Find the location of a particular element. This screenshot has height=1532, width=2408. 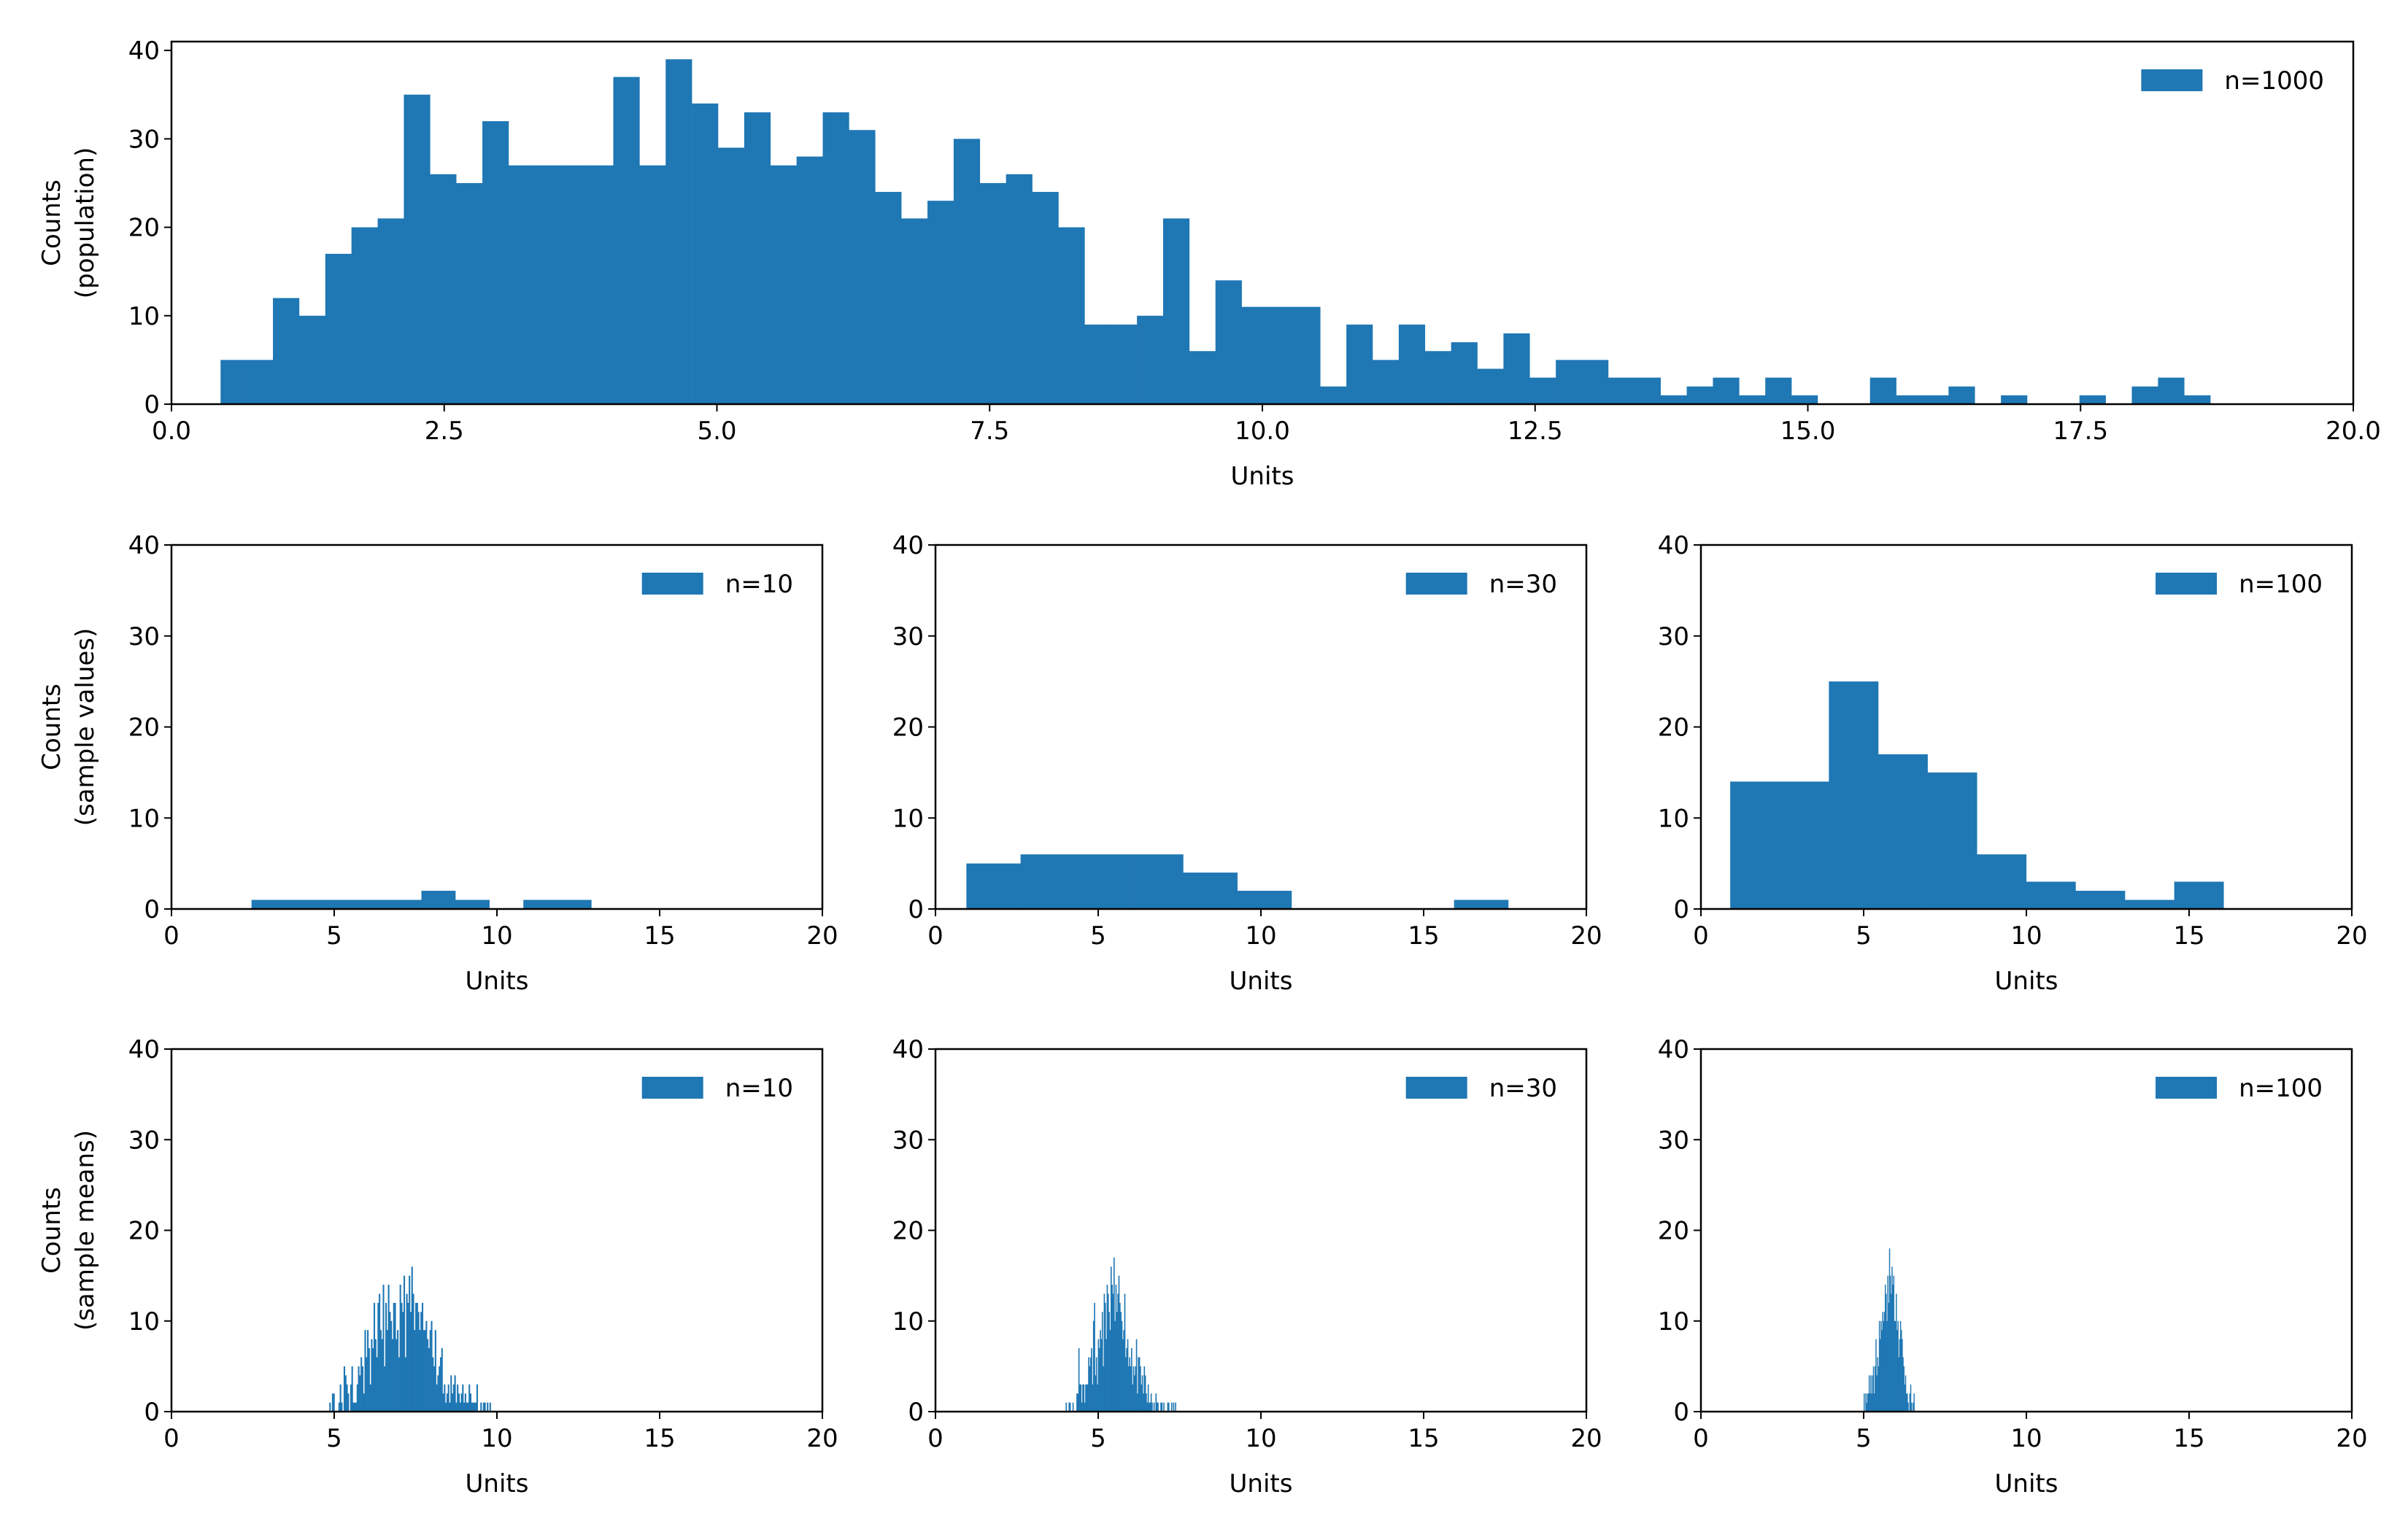

x-tick-label: 0 is located at coordinates (1701, 1439).